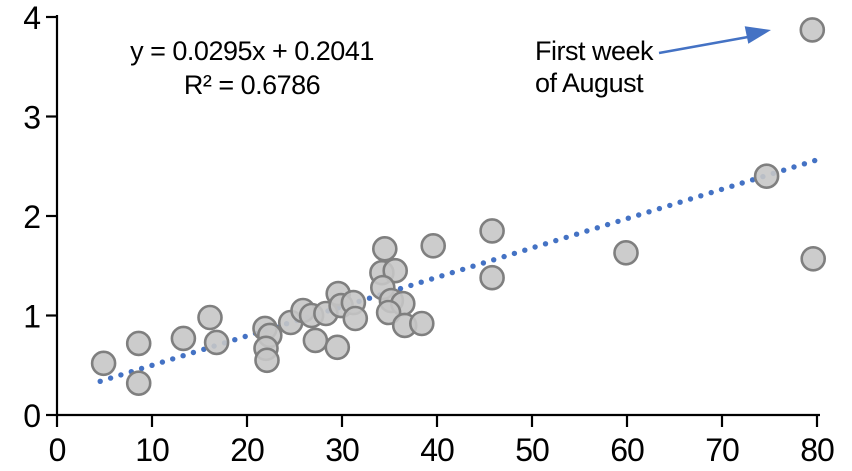 This screenshot has width=852, height=471. I want to click on x-tick-label: 0, so click(57, 450).